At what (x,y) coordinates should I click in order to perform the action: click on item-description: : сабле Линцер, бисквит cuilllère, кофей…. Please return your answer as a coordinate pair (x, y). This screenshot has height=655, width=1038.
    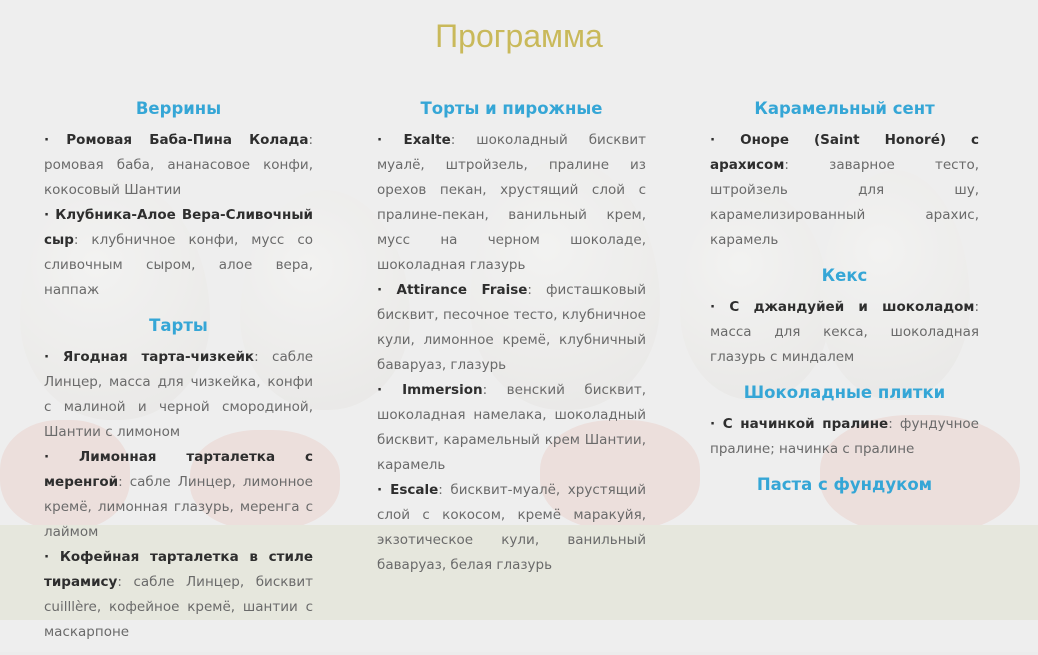
    Looking at the image, I should click on (178, 607).